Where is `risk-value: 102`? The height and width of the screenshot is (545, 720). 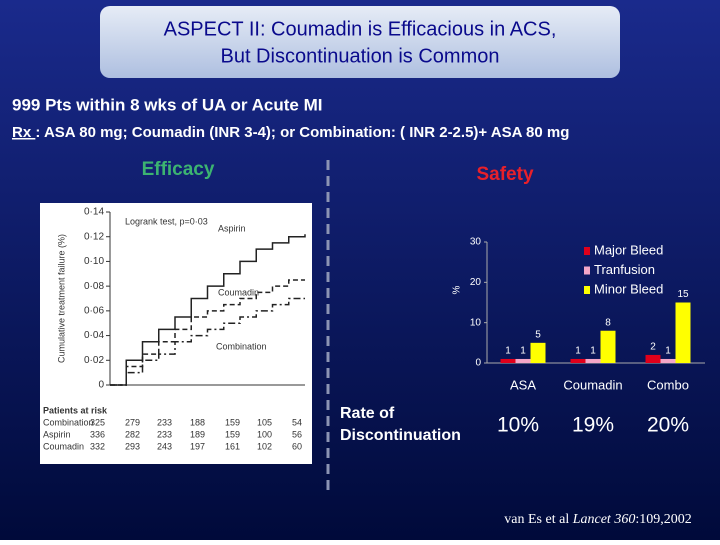
risk-value: 102 is located at coordinates (264, 446).